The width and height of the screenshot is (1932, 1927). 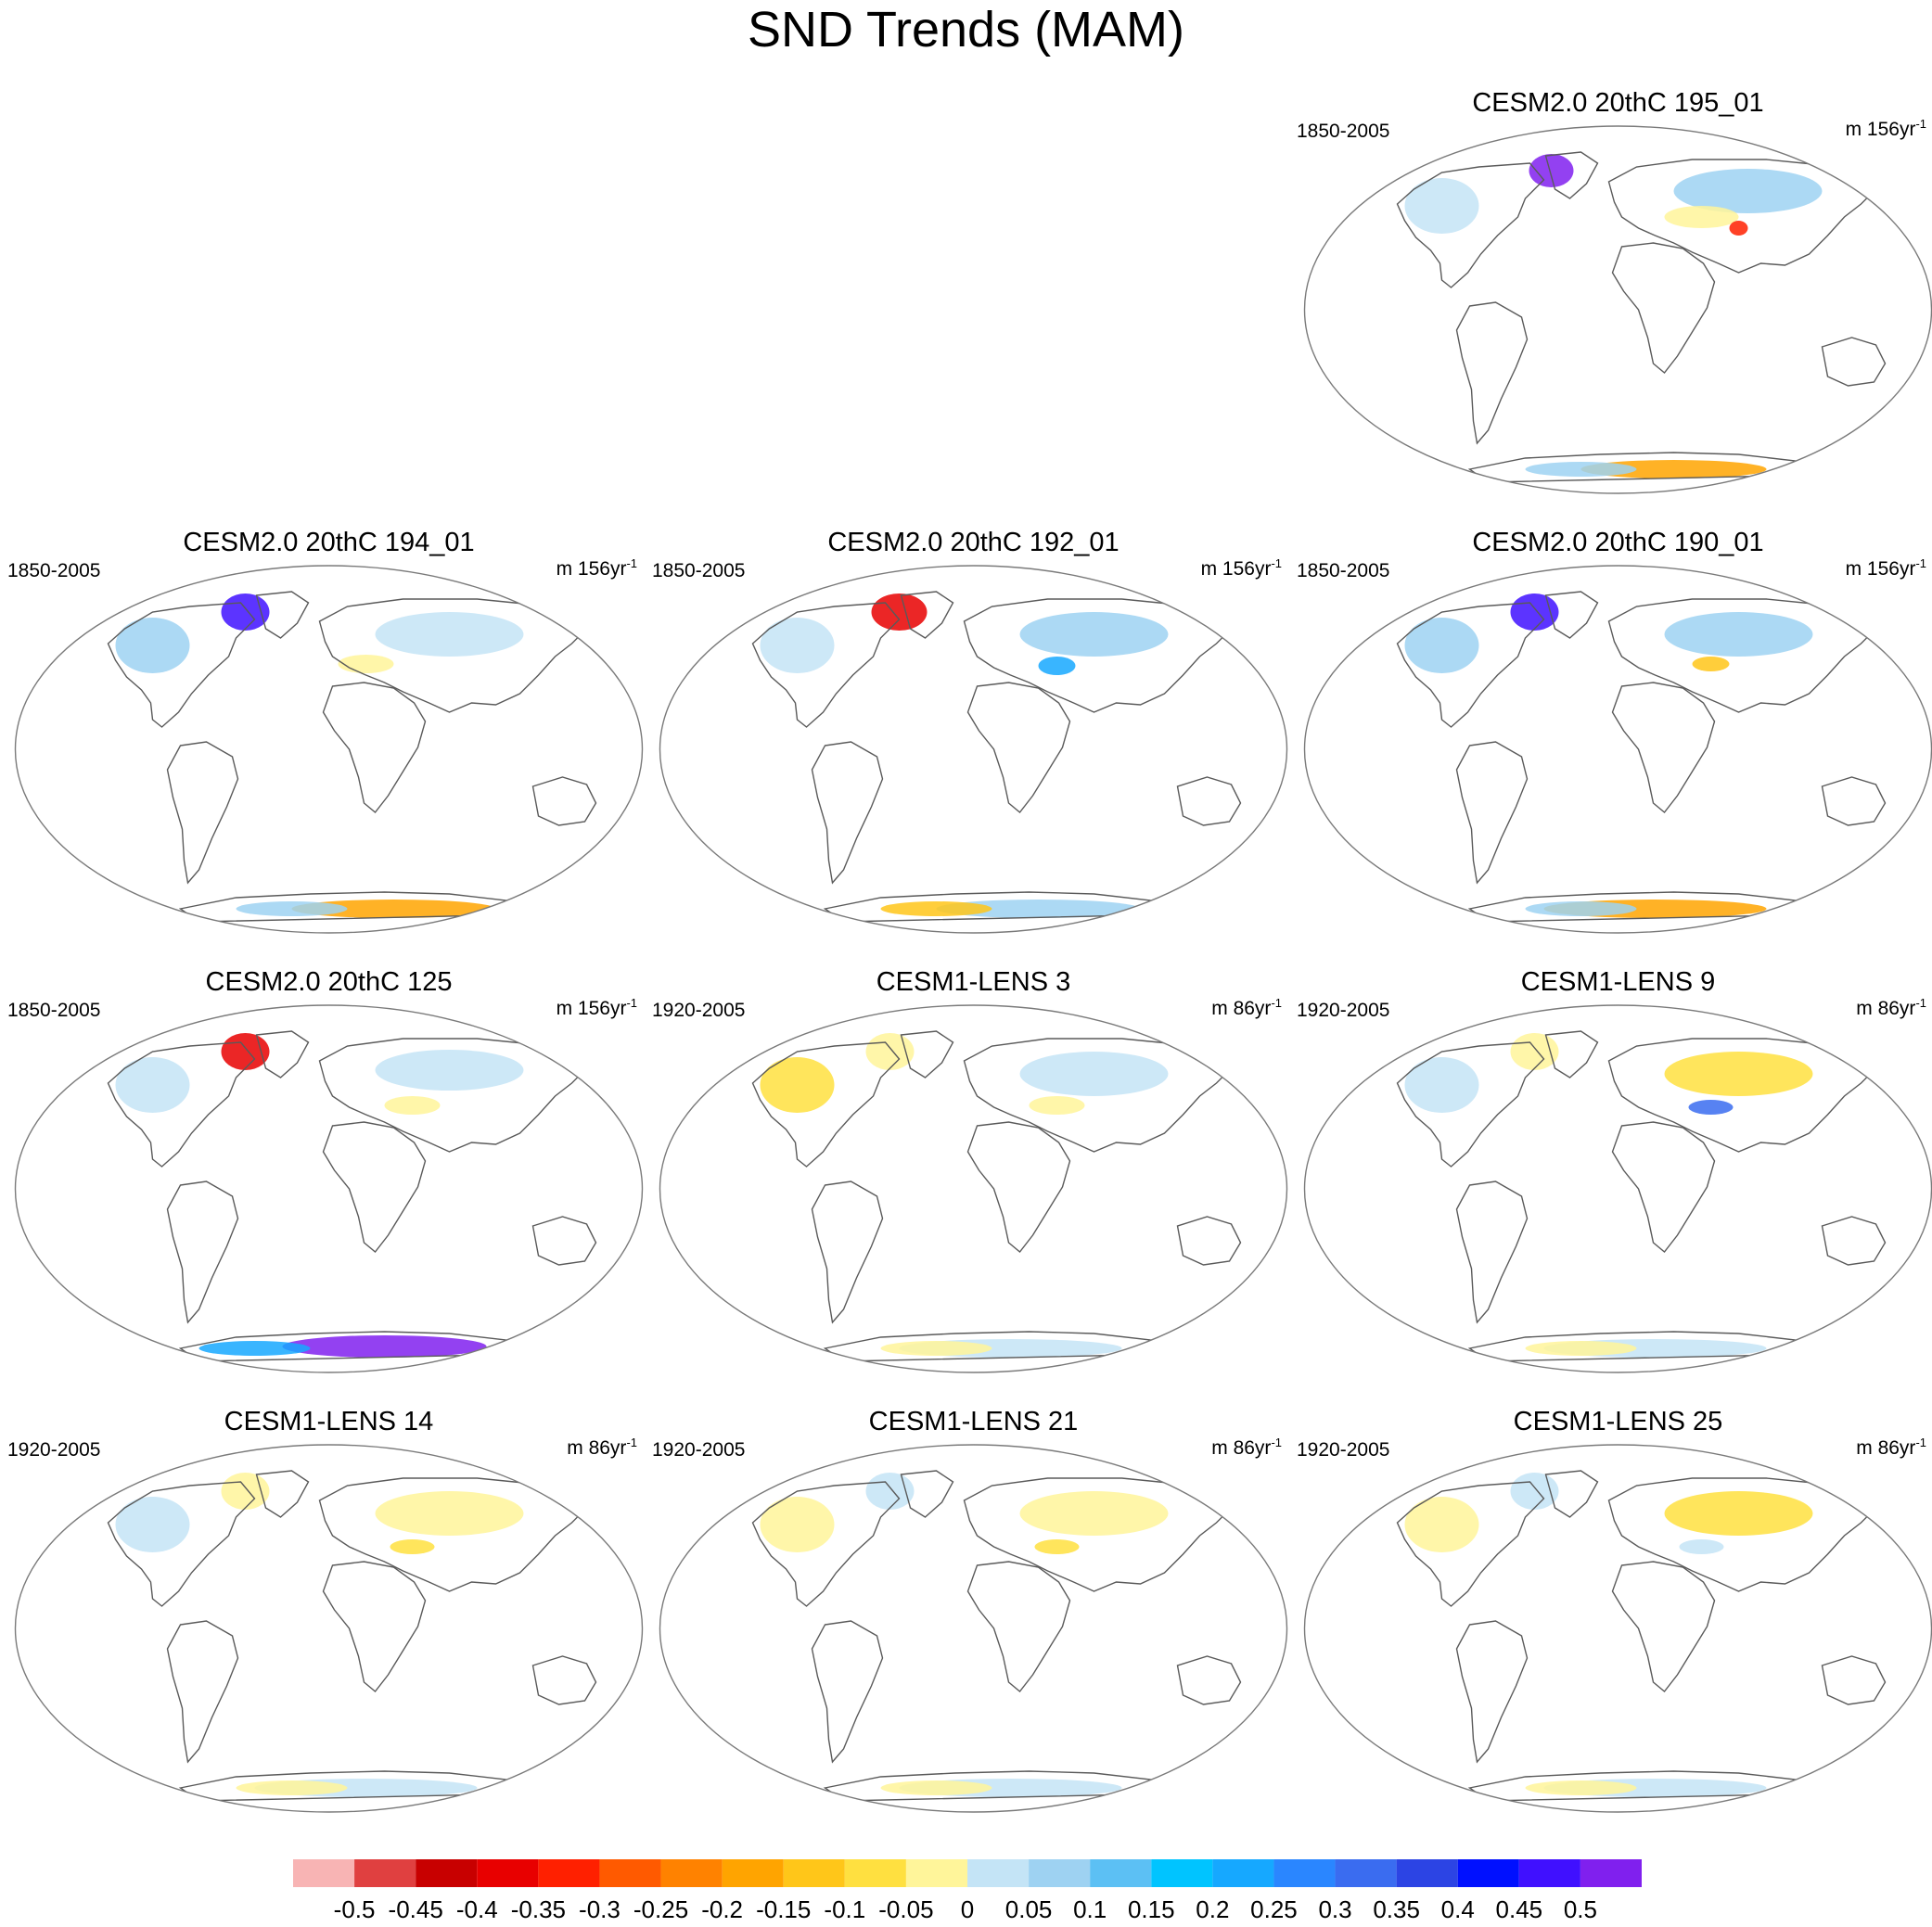 I want to click on colorbar-tick-label: -0.45, so click(x=415, y=1909).